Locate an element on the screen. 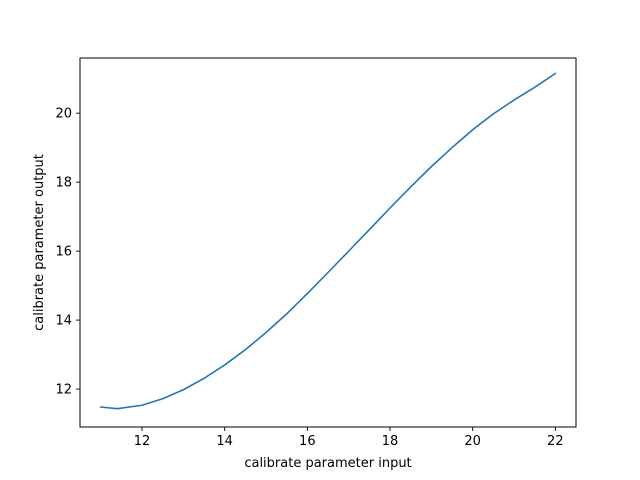 This screenshot has width=640, height=480. x-tick-label: 16 is located at coordinates (307, 441).